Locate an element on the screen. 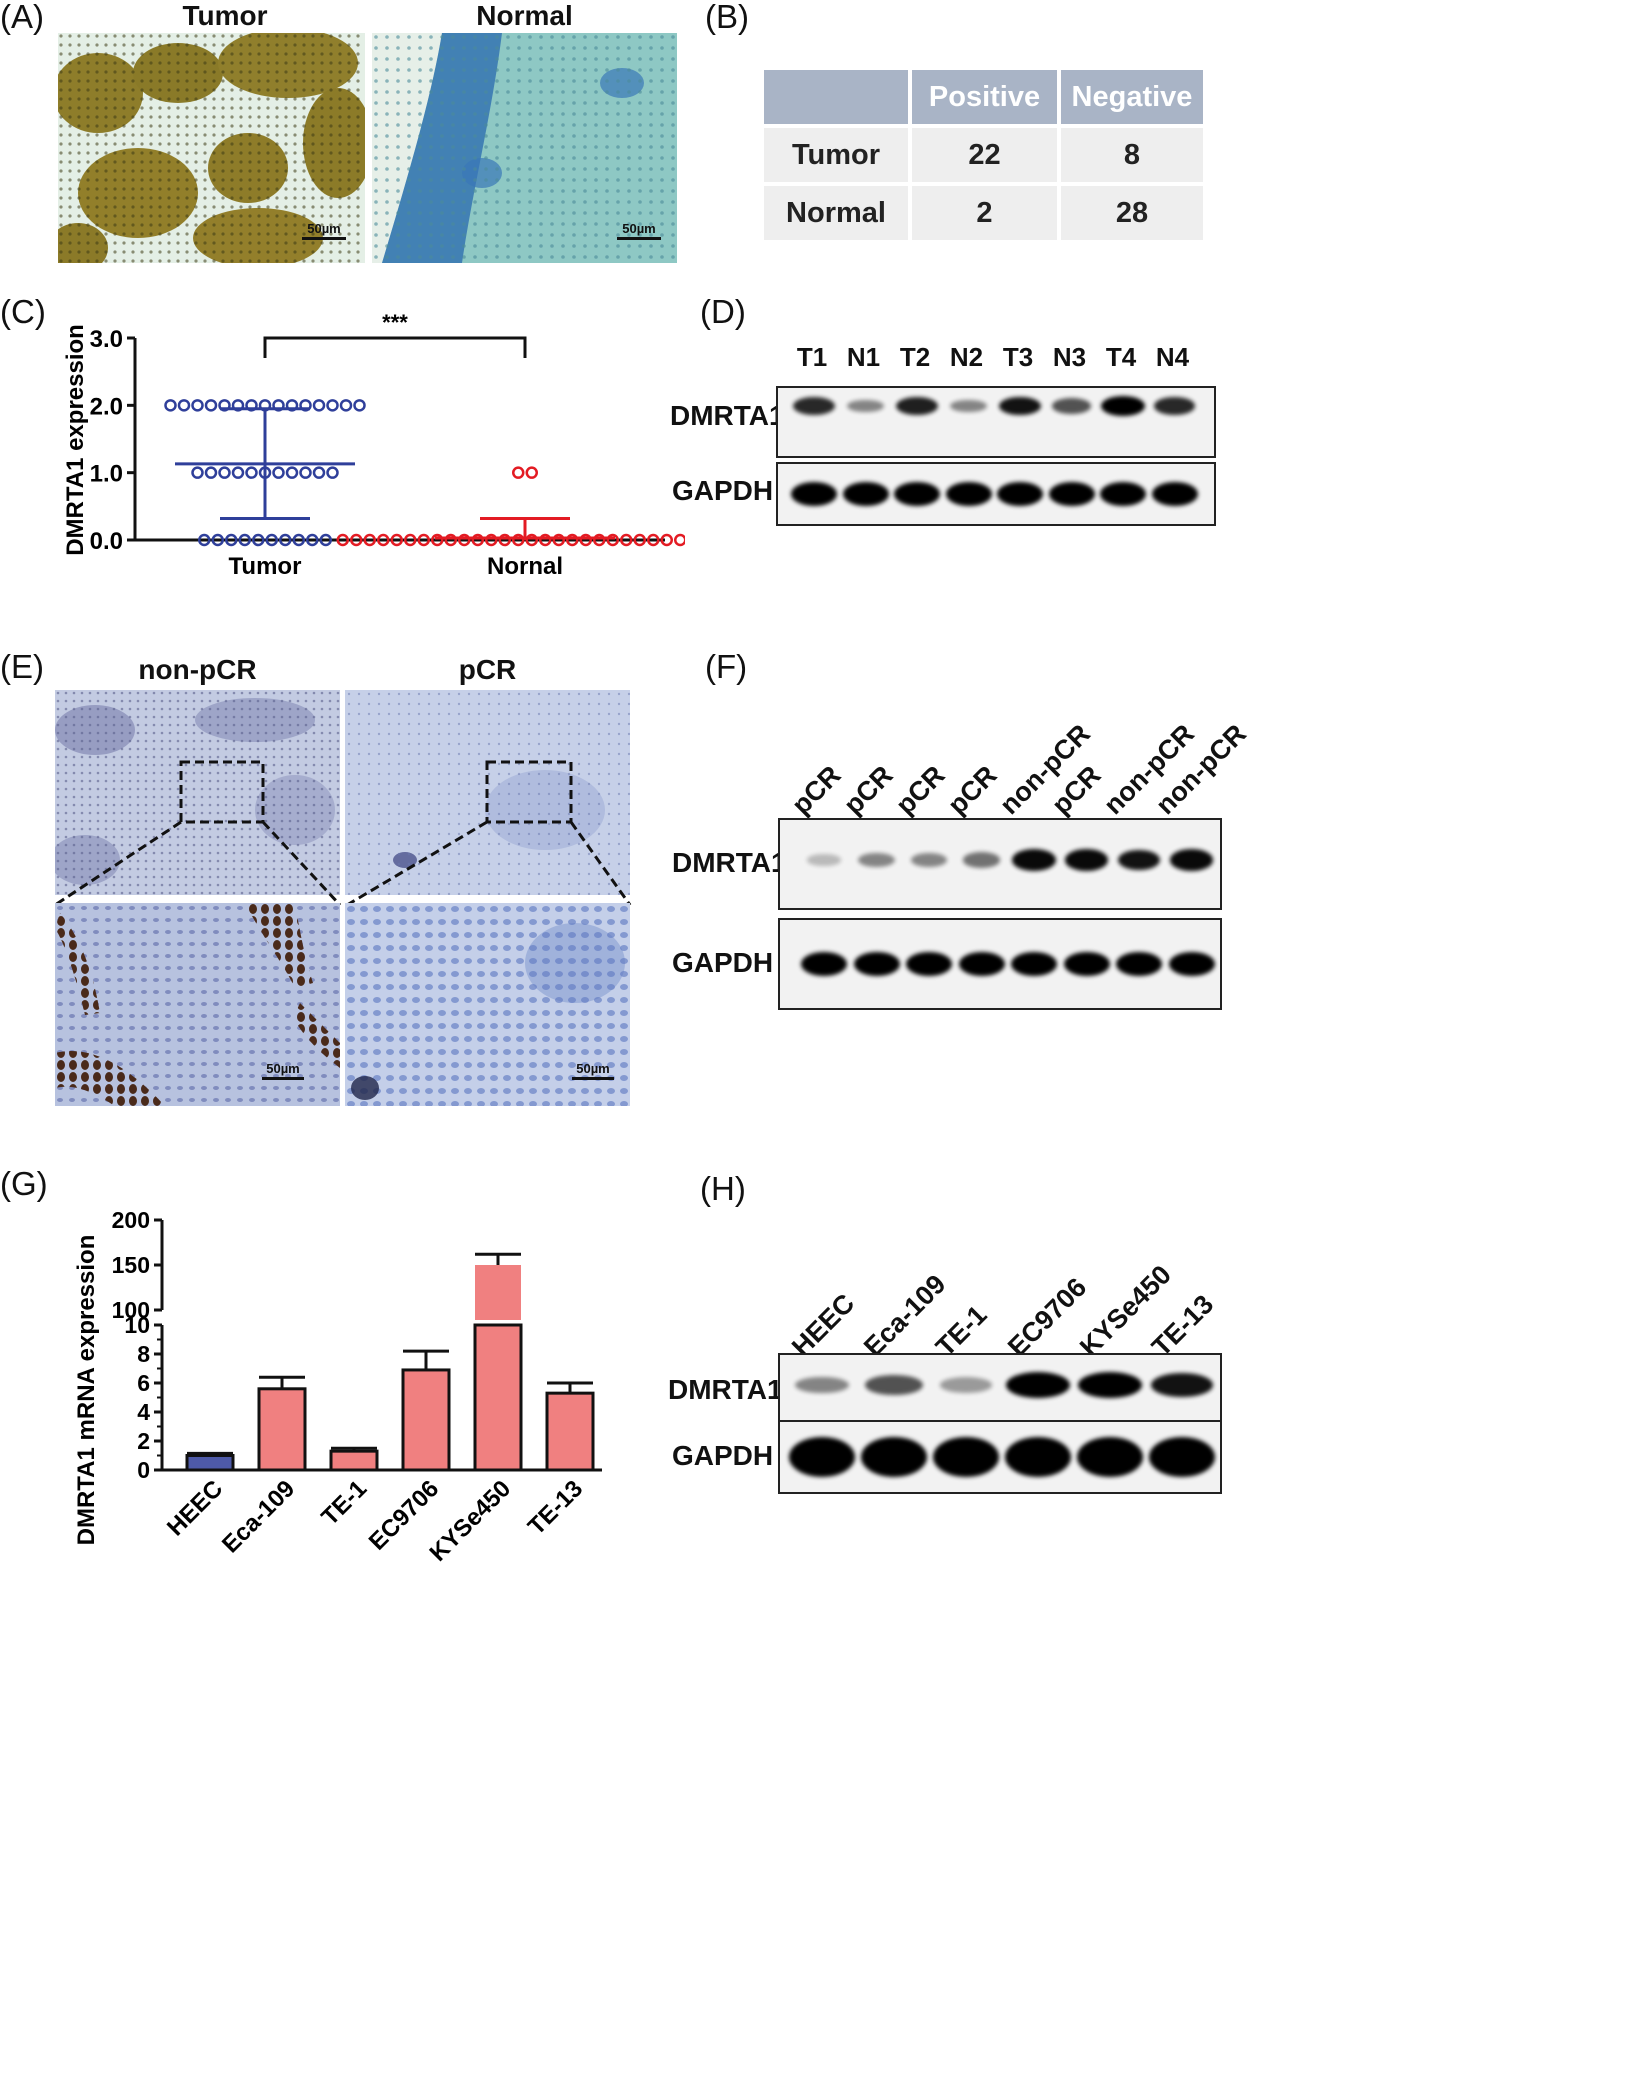 The image size is (1650, 2074). y-tick-label: 10 is located at coordinates (137, 1325).